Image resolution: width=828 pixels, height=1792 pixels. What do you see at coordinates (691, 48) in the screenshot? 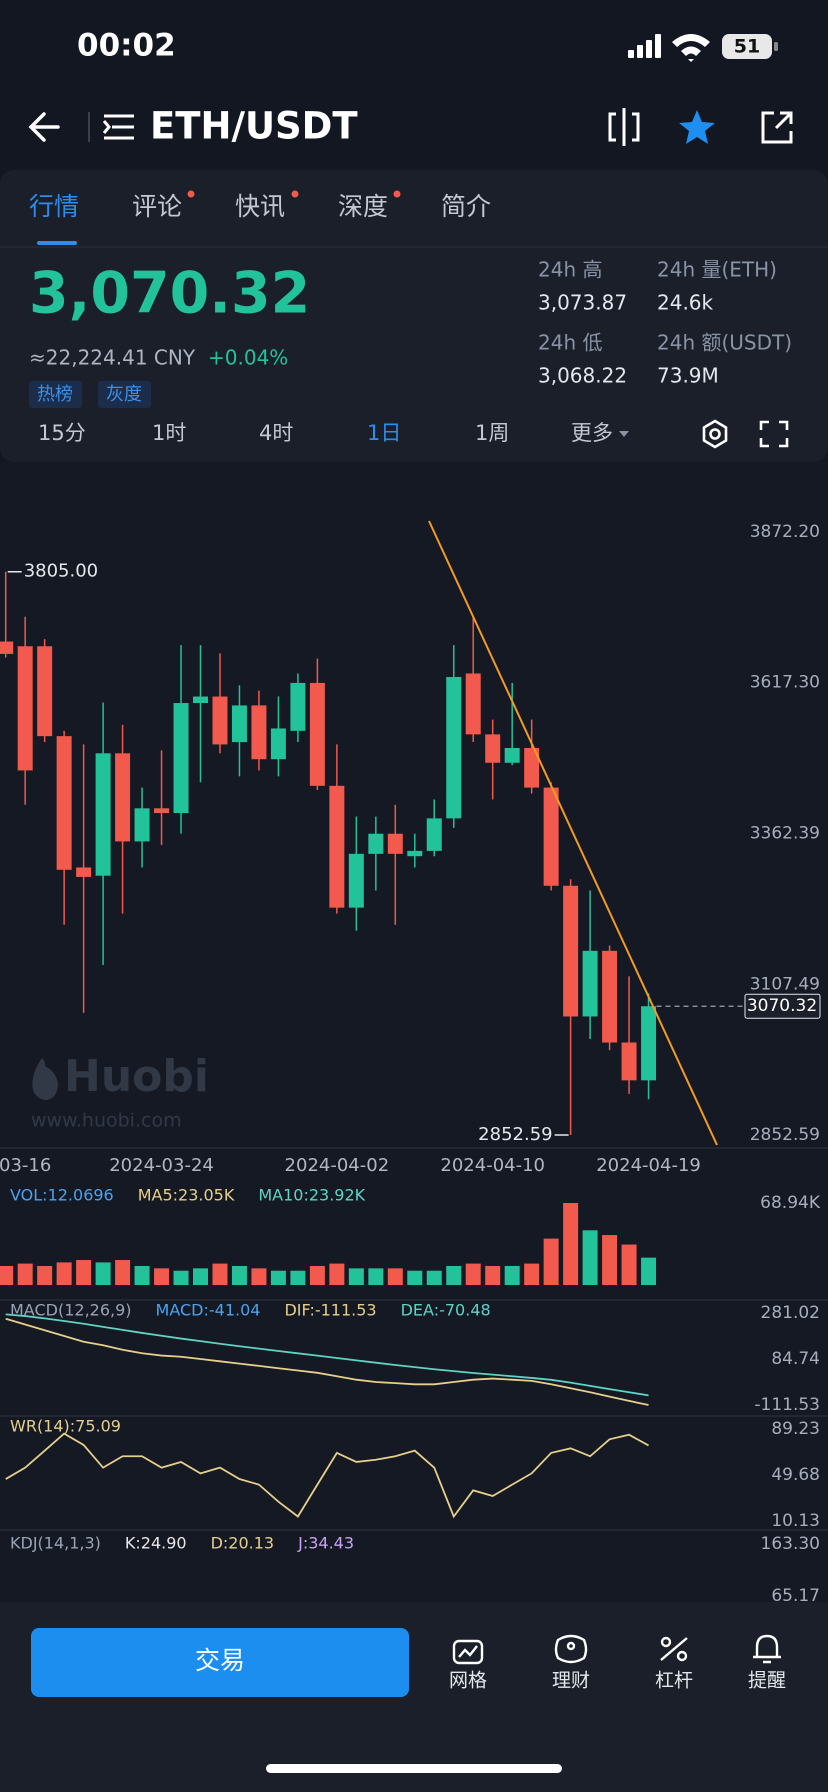
I see `wifi-icon` at bounding box center [691, 48].